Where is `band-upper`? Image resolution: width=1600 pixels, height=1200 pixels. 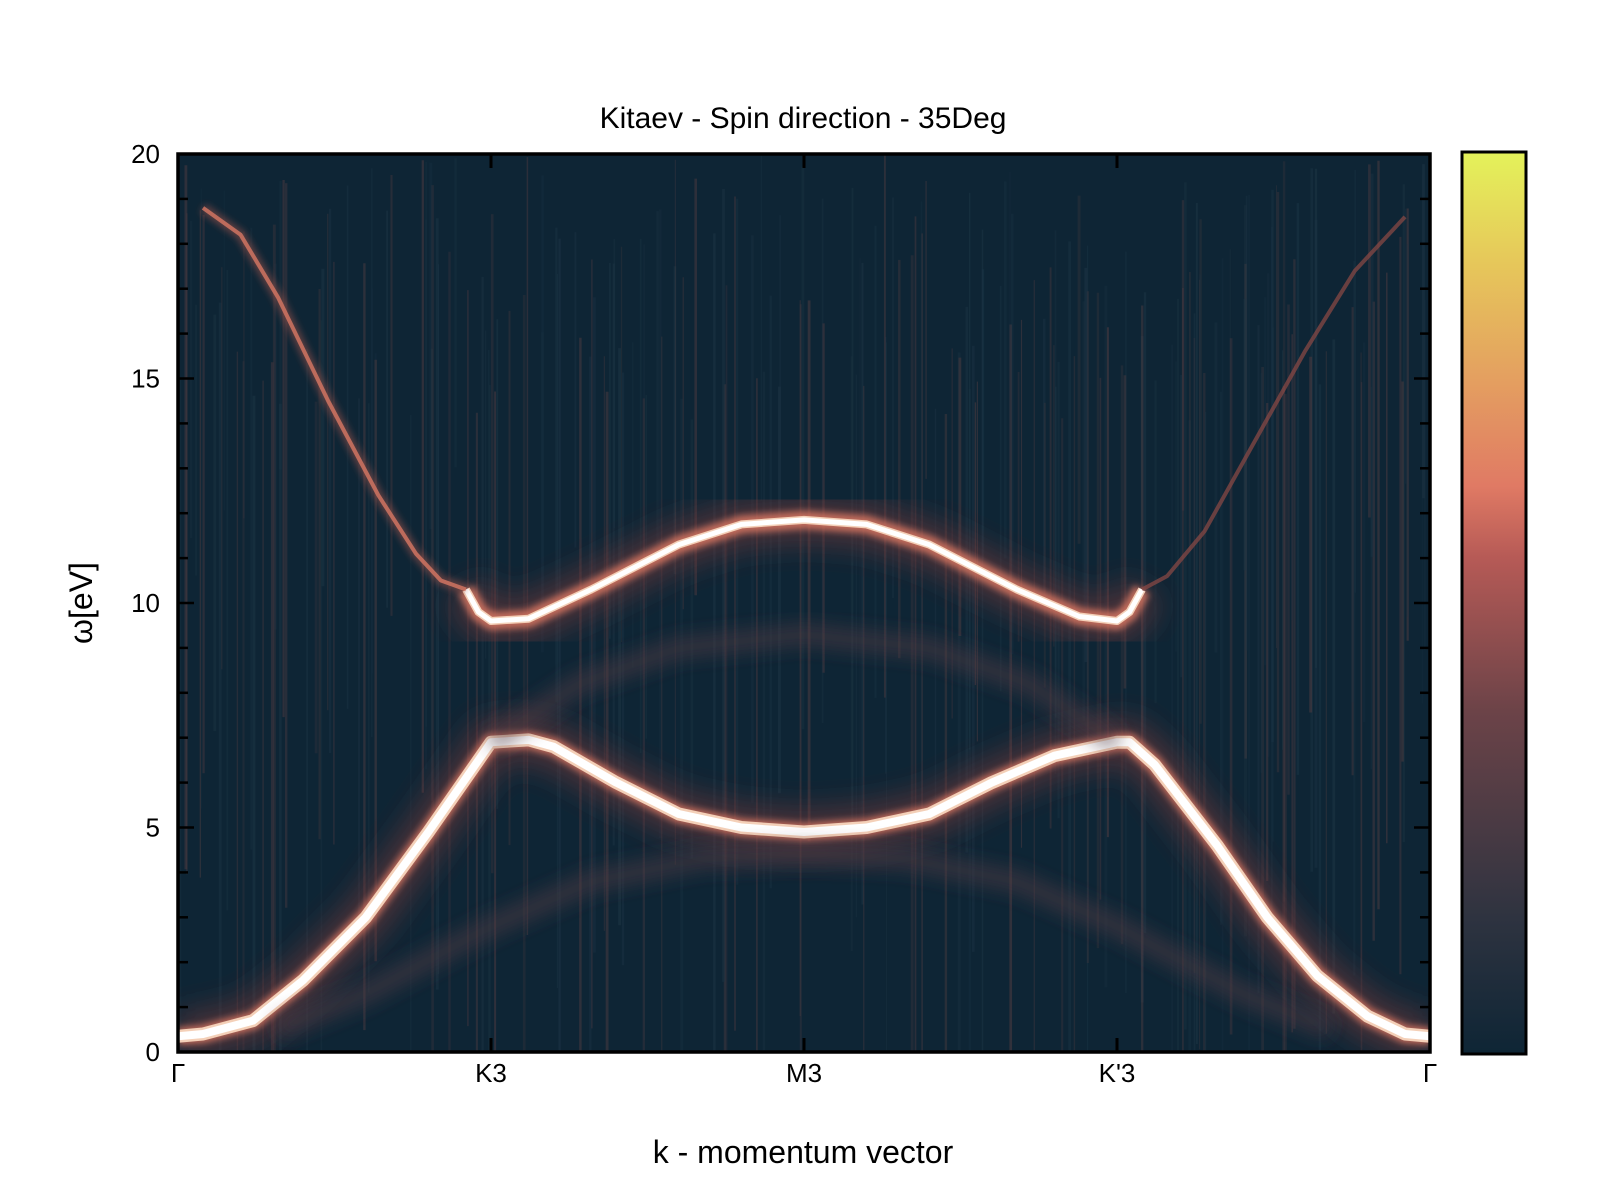 band-upper is located at coordinates (804, 570).